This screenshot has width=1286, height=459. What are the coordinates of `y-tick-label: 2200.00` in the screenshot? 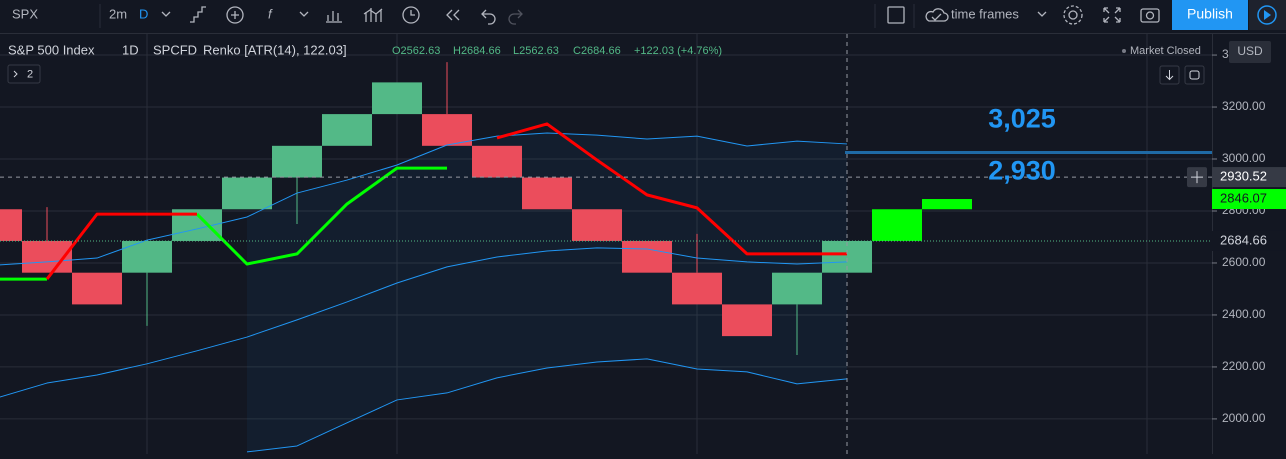 It's located at (1244, 366).